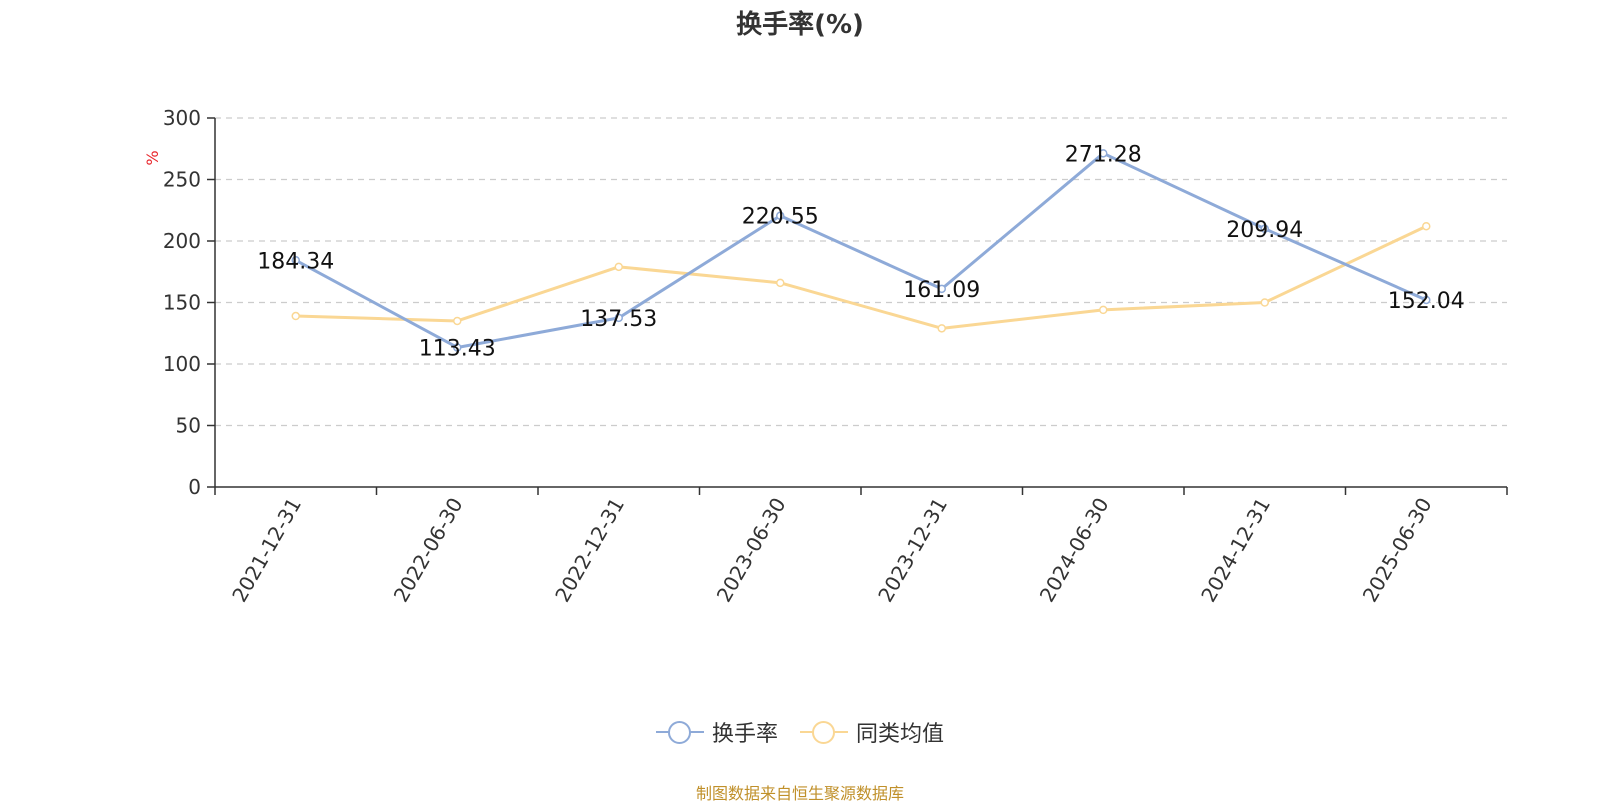 The image size is (1600, 804). Describe the element at coordinates (194, 487) in the screenshot. I see `y-tick-label: 0` at that location.